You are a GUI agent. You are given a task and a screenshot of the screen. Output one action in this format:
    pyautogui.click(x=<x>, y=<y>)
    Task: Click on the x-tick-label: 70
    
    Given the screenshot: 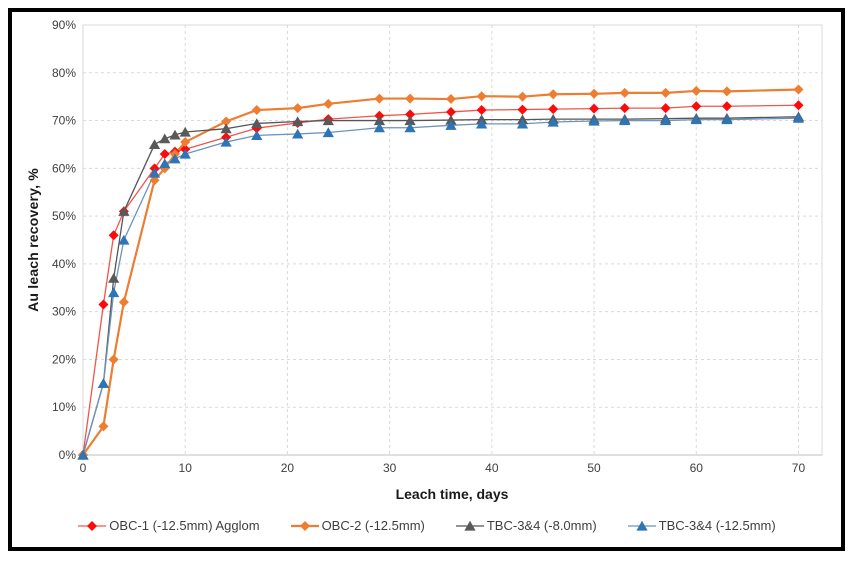 What is the action you would take?
    pyautogui.click(x=799, y=468)
    